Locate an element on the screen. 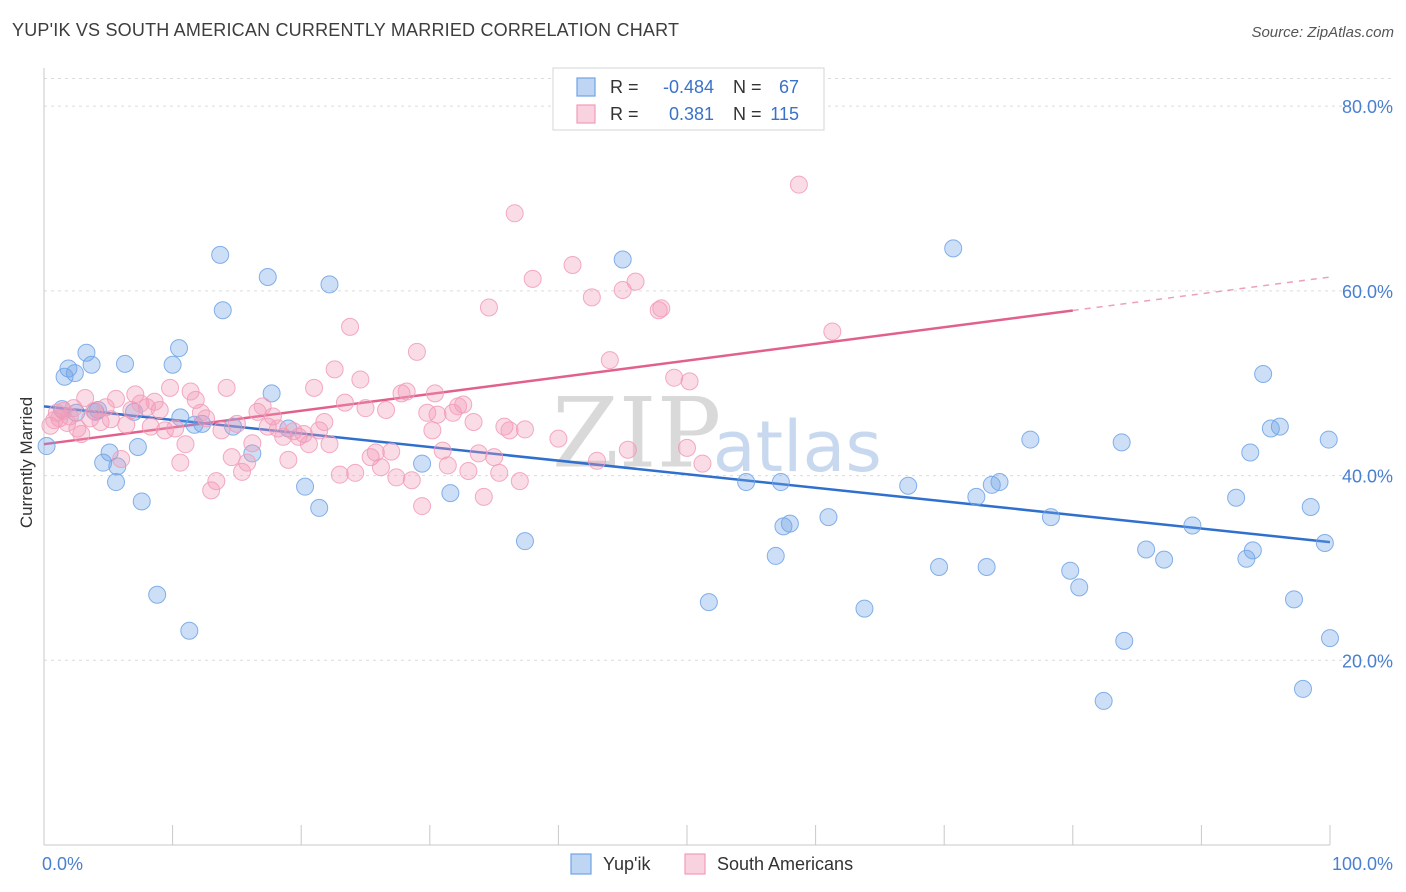 This screenshot has width=1406, height=892. legend-n-value: 115 is located at coordinates (784, 114).